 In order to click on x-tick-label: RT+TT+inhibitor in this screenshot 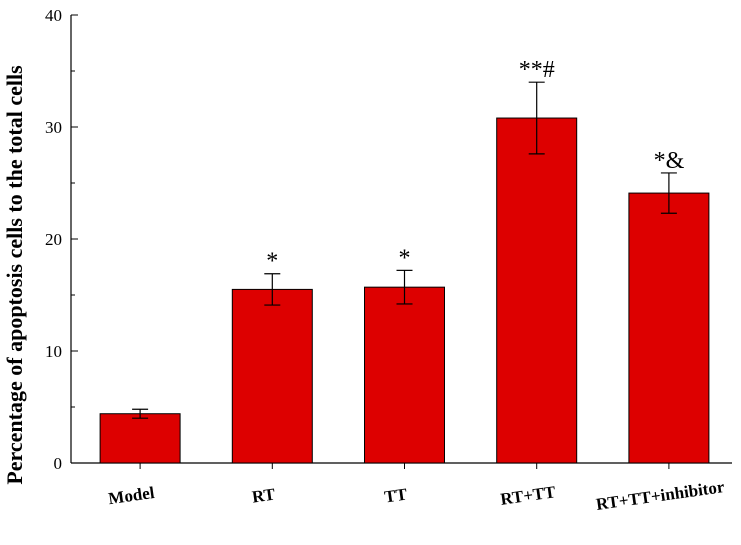, I will do `click(660, 495)`.